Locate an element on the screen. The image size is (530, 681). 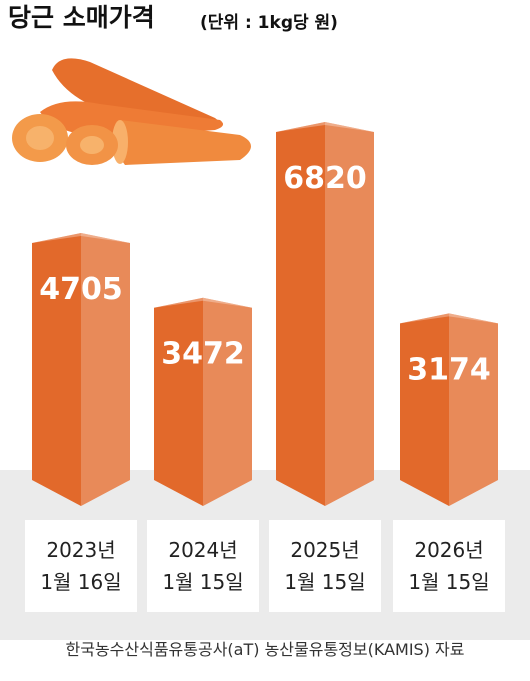
chart-title: 당근 소매가격 is located at coordinates (81, 17).